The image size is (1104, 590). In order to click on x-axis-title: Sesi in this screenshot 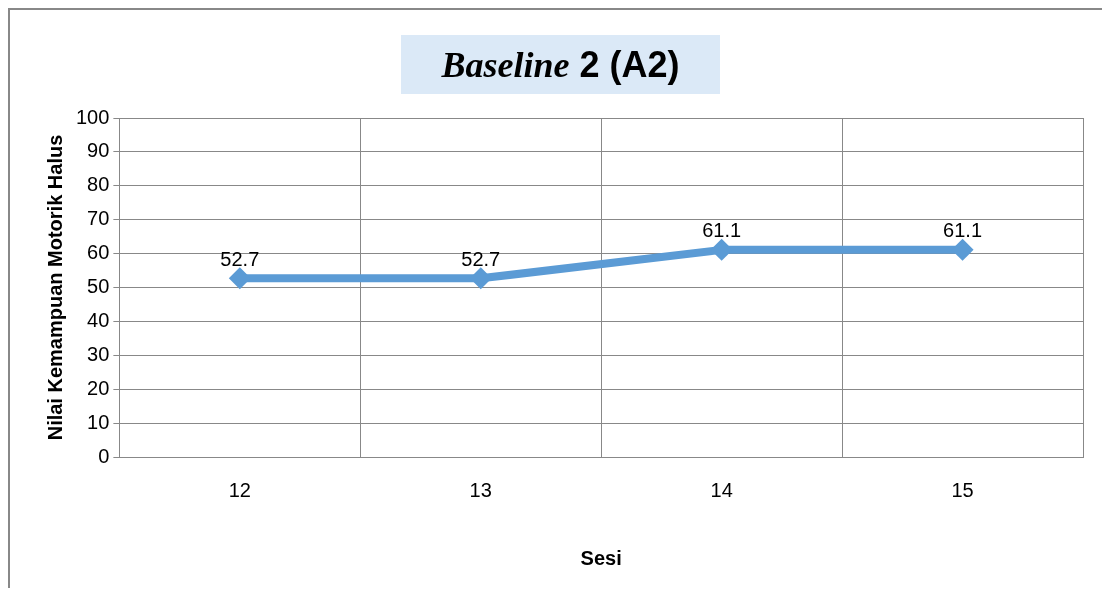, I will do `click(601, 557)`.